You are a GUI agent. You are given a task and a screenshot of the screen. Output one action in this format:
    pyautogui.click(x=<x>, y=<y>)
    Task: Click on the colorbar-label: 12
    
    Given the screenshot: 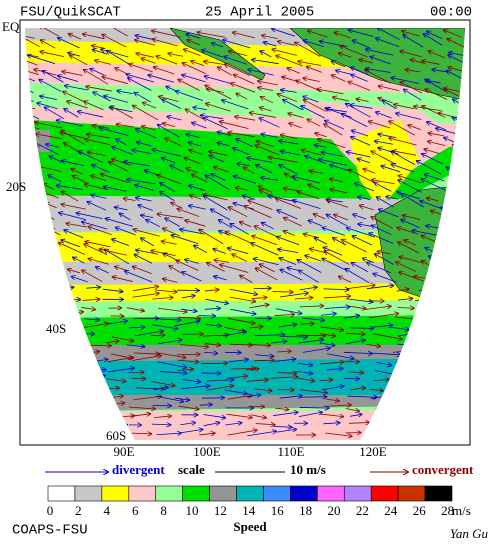 What is the action you would take?
    pyautogui.click(x=220, y=510)
    